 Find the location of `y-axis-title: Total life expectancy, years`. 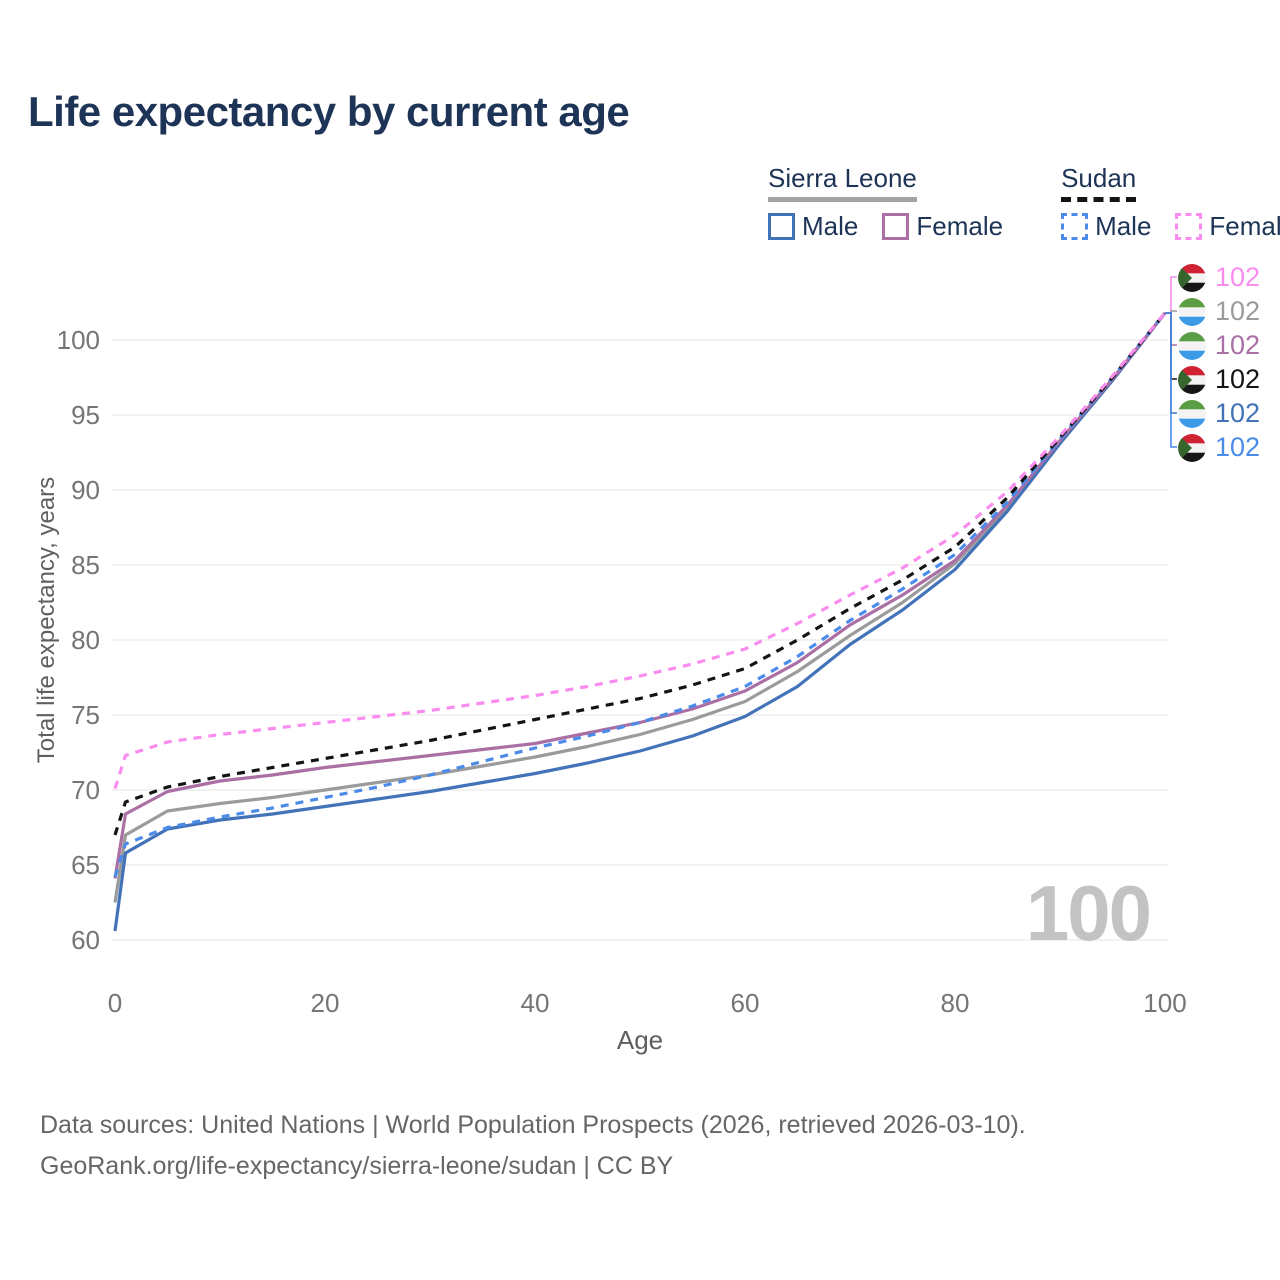

y-axis-title: Total life expectancy, years is located at coordinates (46, 620).